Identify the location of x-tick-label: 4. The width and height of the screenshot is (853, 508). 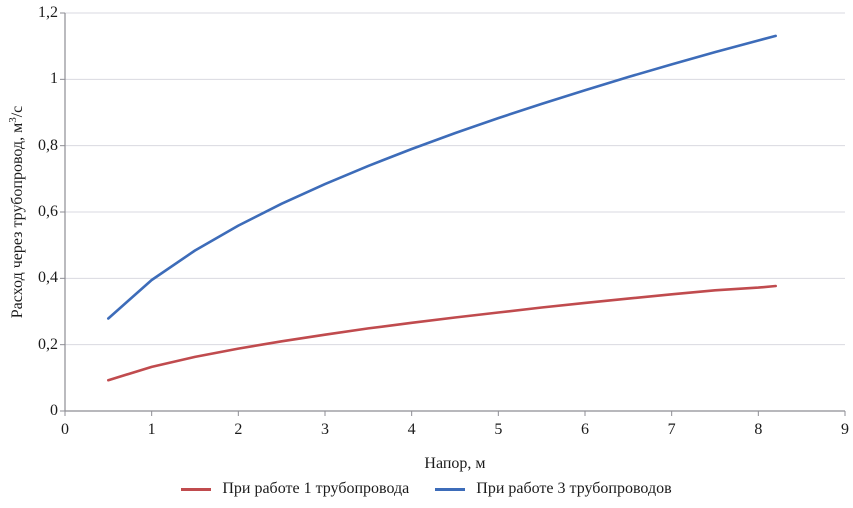
(411, 429).